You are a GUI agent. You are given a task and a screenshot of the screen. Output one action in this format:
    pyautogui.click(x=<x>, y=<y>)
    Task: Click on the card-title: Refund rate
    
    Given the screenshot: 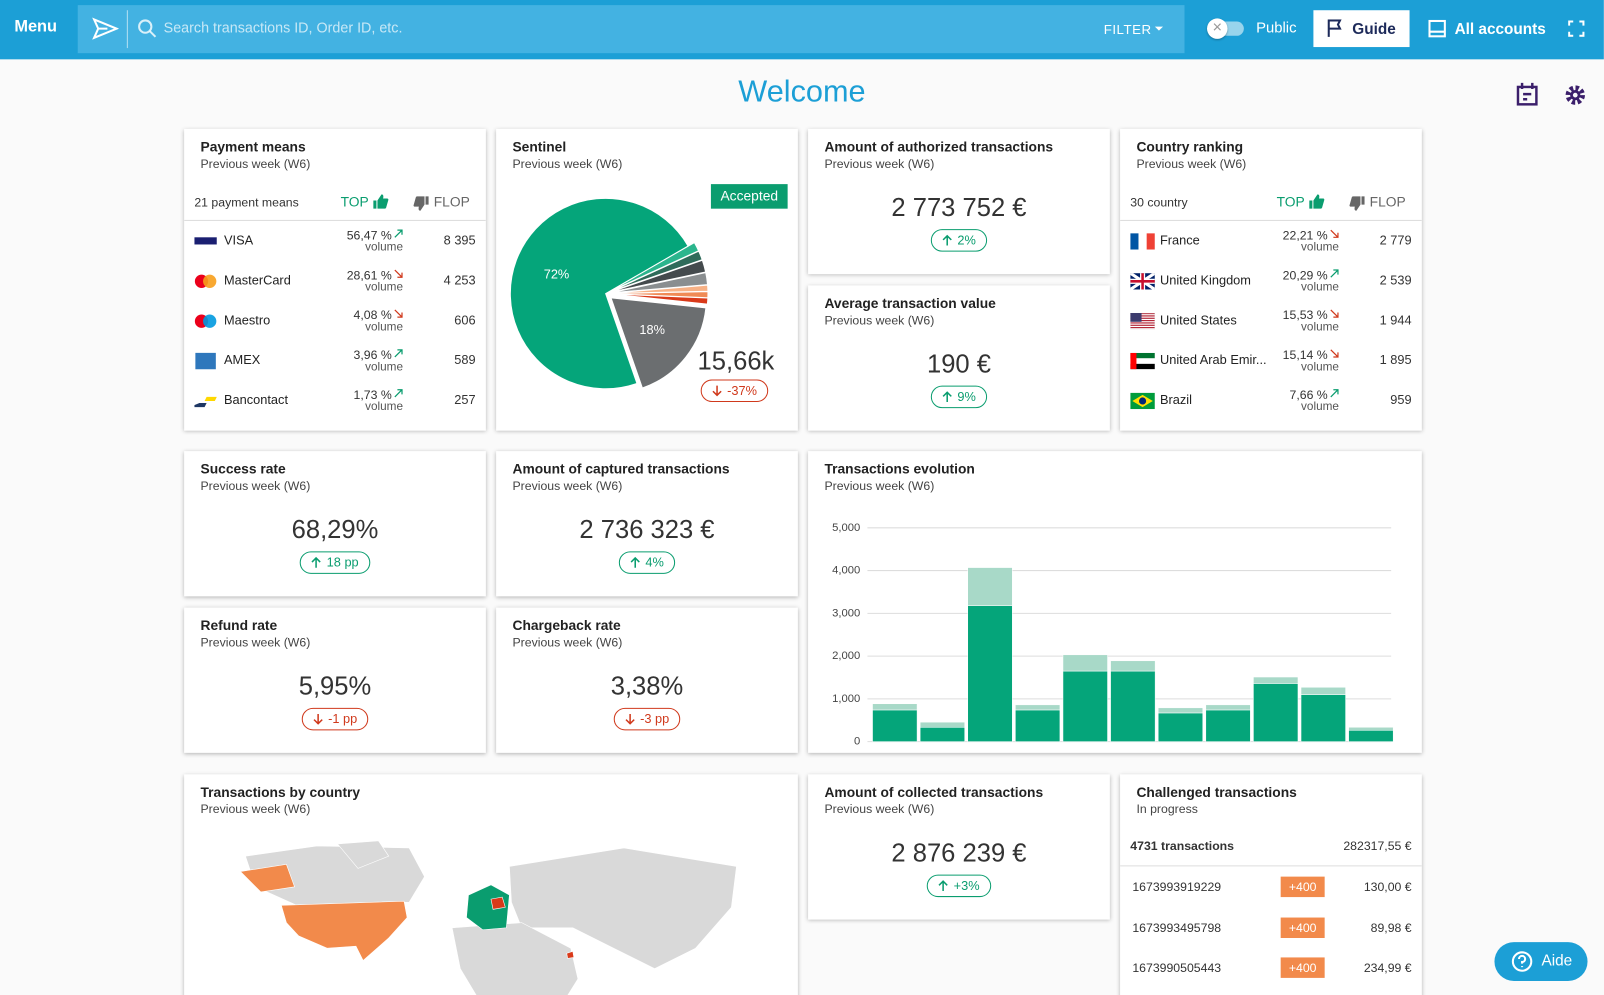 What is the action you would take?
    pyautogui.click(x=239, y=625)
    